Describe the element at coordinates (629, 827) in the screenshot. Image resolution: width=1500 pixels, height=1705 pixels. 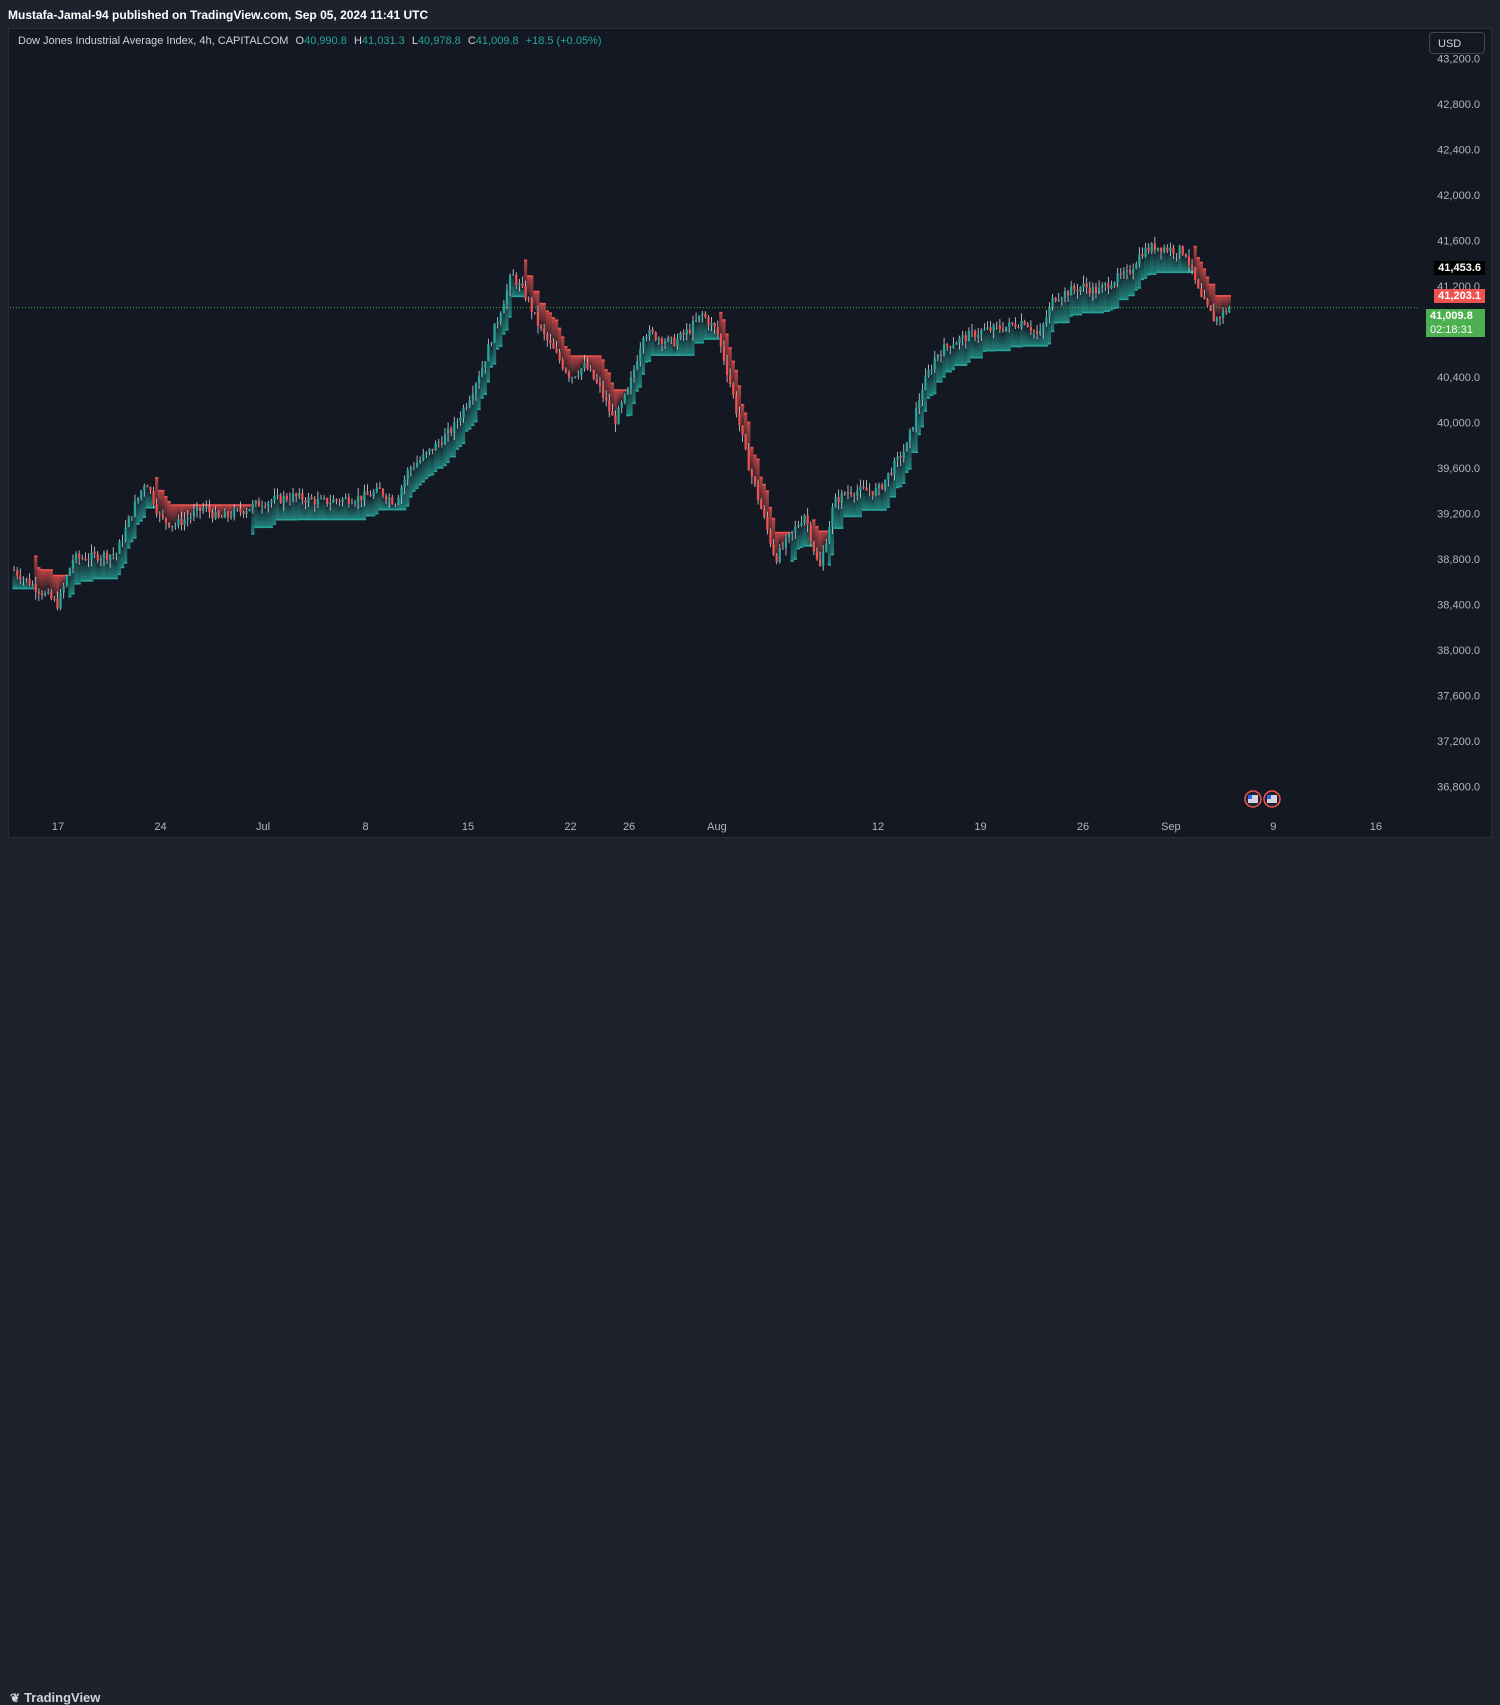
I see `x-tick-label: 26` at that location.